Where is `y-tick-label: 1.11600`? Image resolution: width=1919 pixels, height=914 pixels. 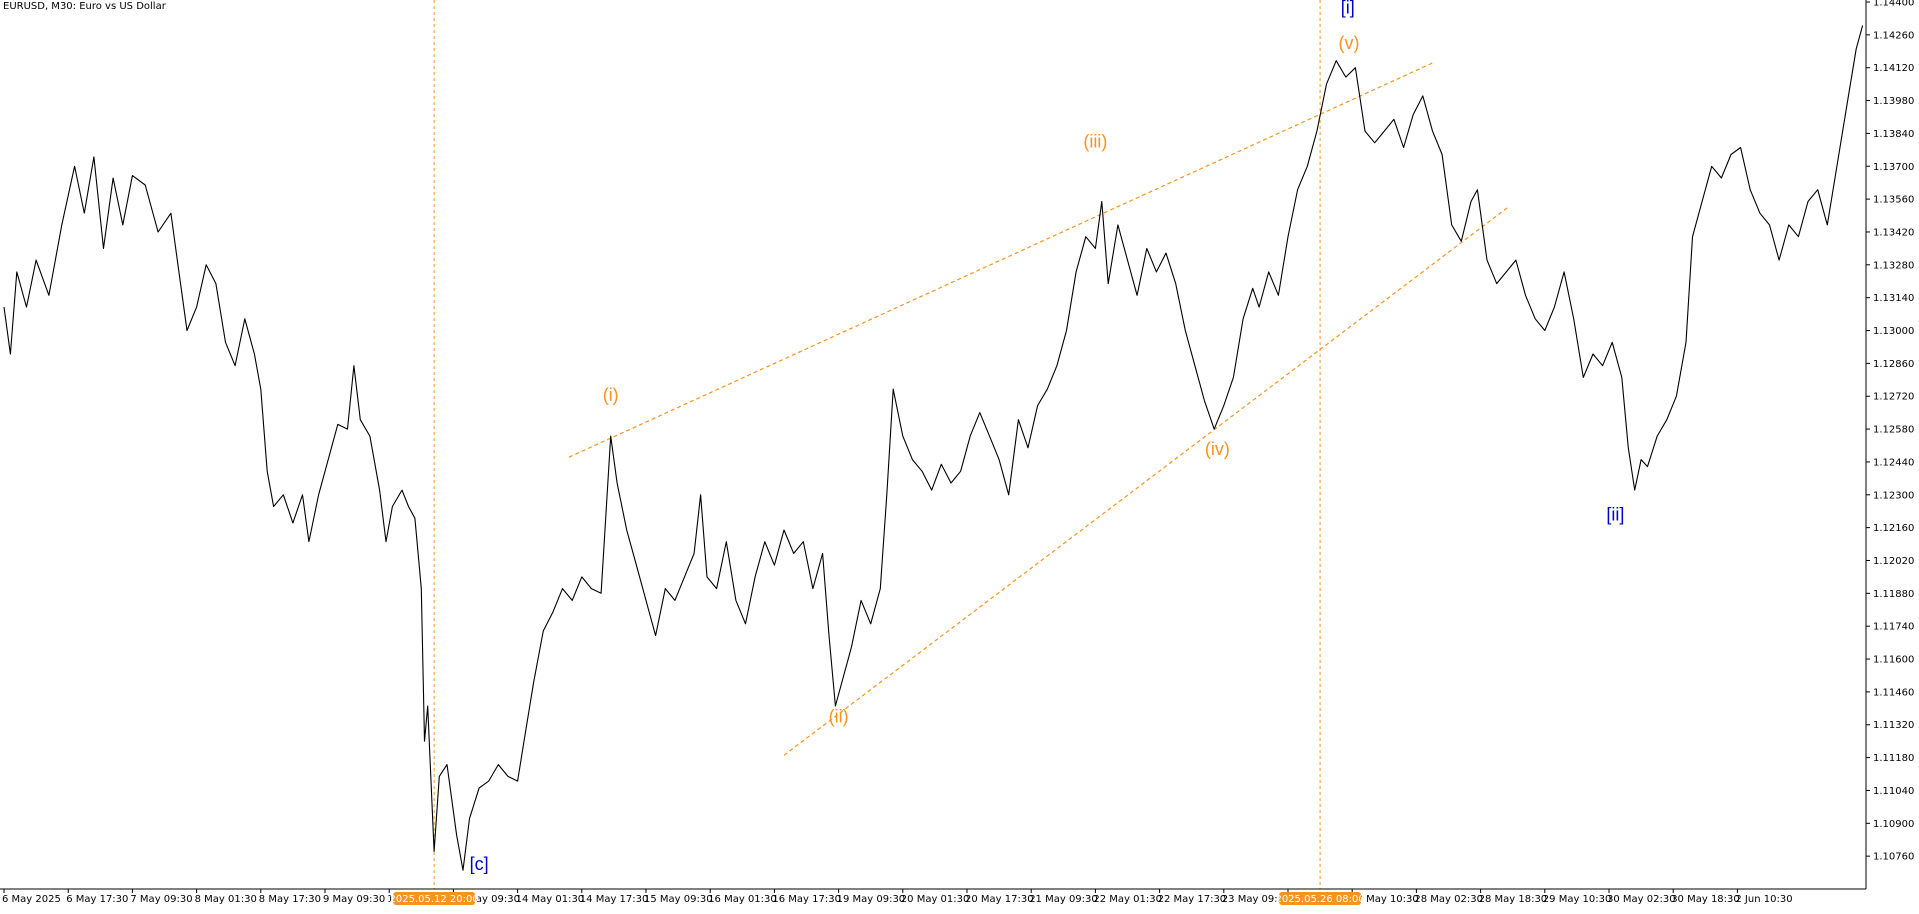 y-tick-label: 1.11600 is located at coordinates (1893, 660).